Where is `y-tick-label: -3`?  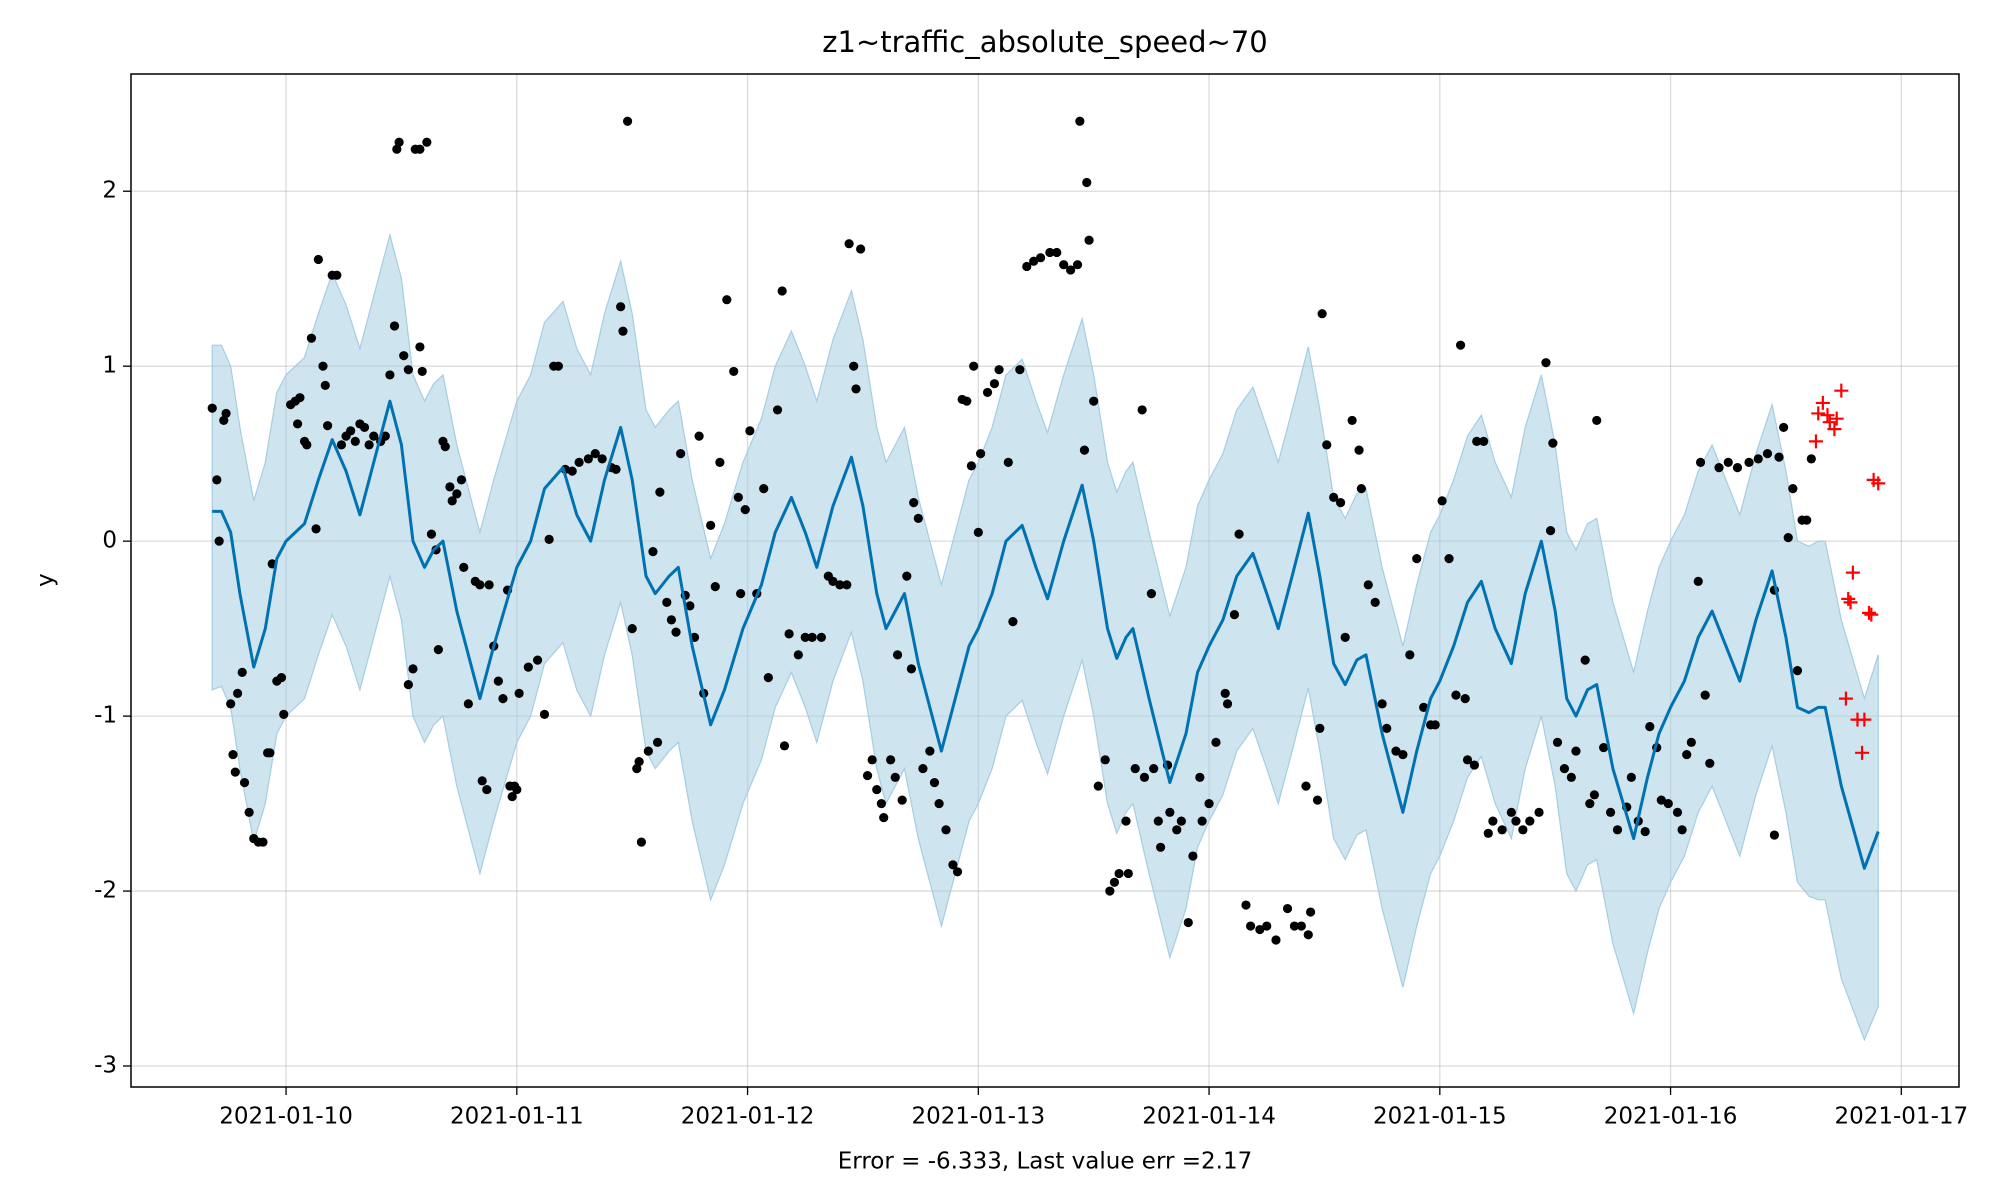 y-tick-label: -3 is located at coordinates (105, 1066).